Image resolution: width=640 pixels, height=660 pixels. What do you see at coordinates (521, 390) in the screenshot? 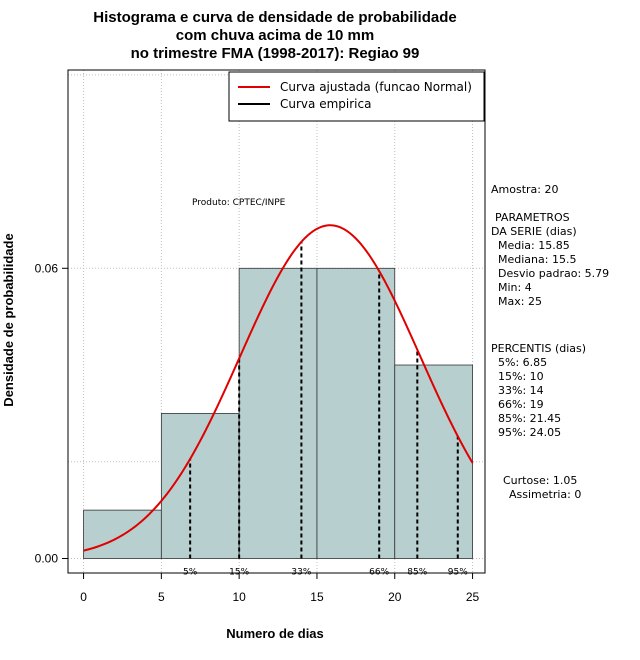
I see `stat-p33: 33%: 14` at bounding box center [521, 390].